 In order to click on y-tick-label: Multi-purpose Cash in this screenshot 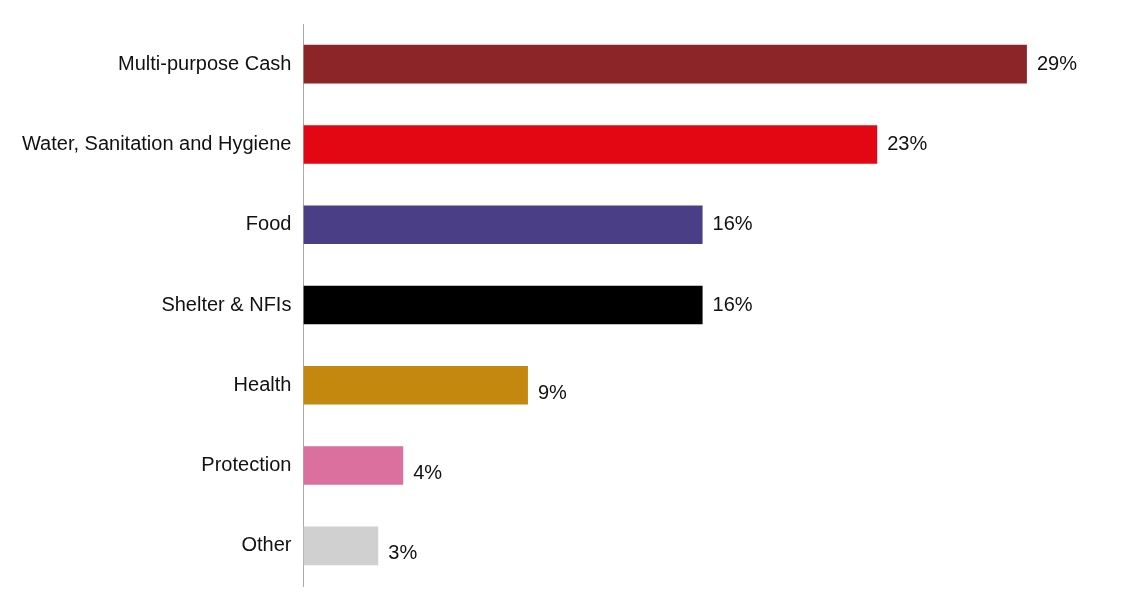, I will do `click(205, 62)`.